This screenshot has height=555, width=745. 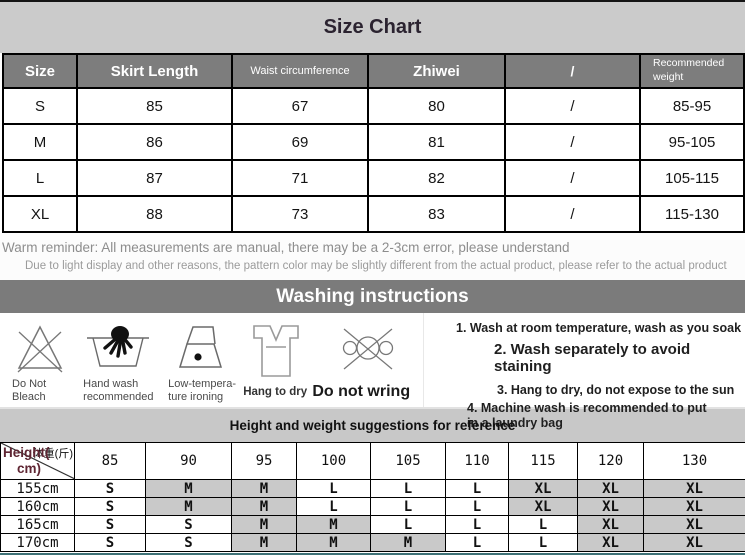 What do you see at coordinates (40, 347) in the screenshot?
I see `do-not-bleach-icon` at bounding box center [40, 347].